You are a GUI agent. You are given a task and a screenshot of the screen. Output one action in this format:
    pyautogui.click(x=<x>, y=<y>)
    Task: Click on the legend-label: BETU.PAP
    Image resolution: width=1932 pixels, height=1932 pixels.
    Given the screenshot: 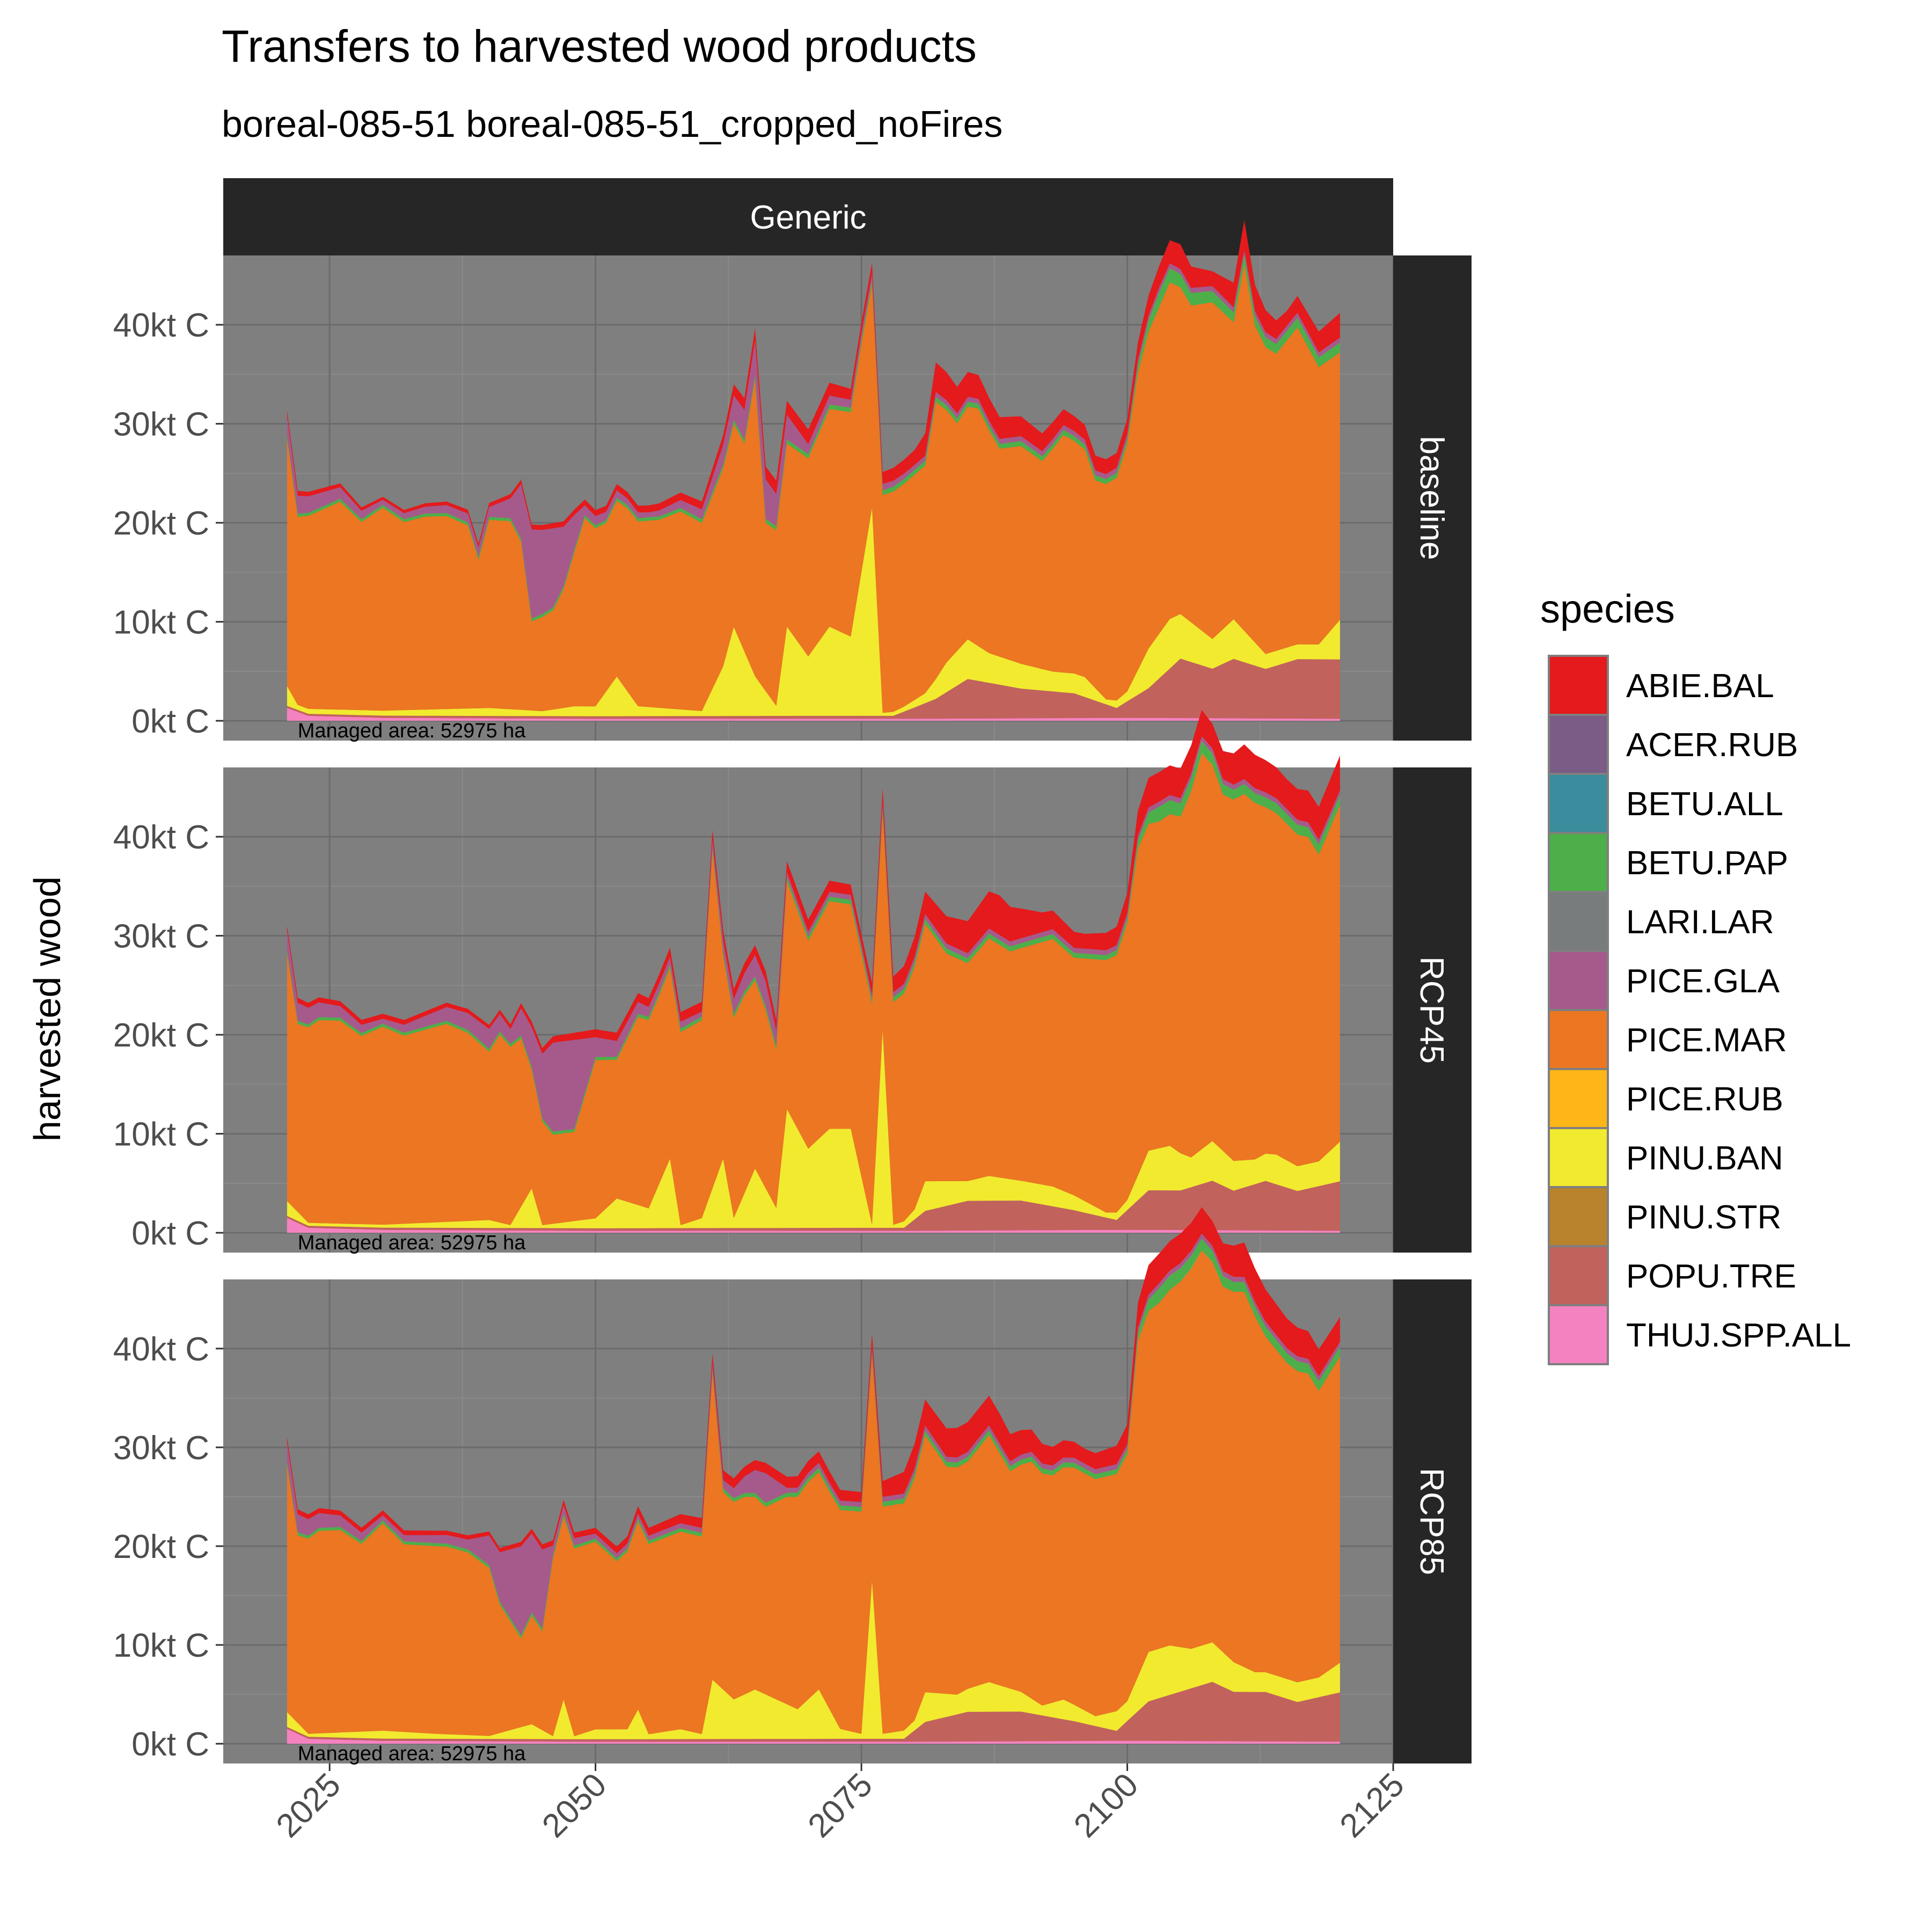 What is the action you would take?
    pyautogui.click(x=1707, y=863)
    